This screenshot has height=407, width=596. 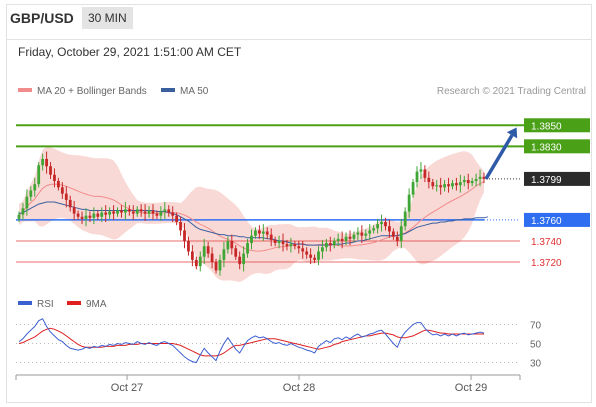 I want to click on legend-label-rsi: RSI, so click(x=45, y=304).